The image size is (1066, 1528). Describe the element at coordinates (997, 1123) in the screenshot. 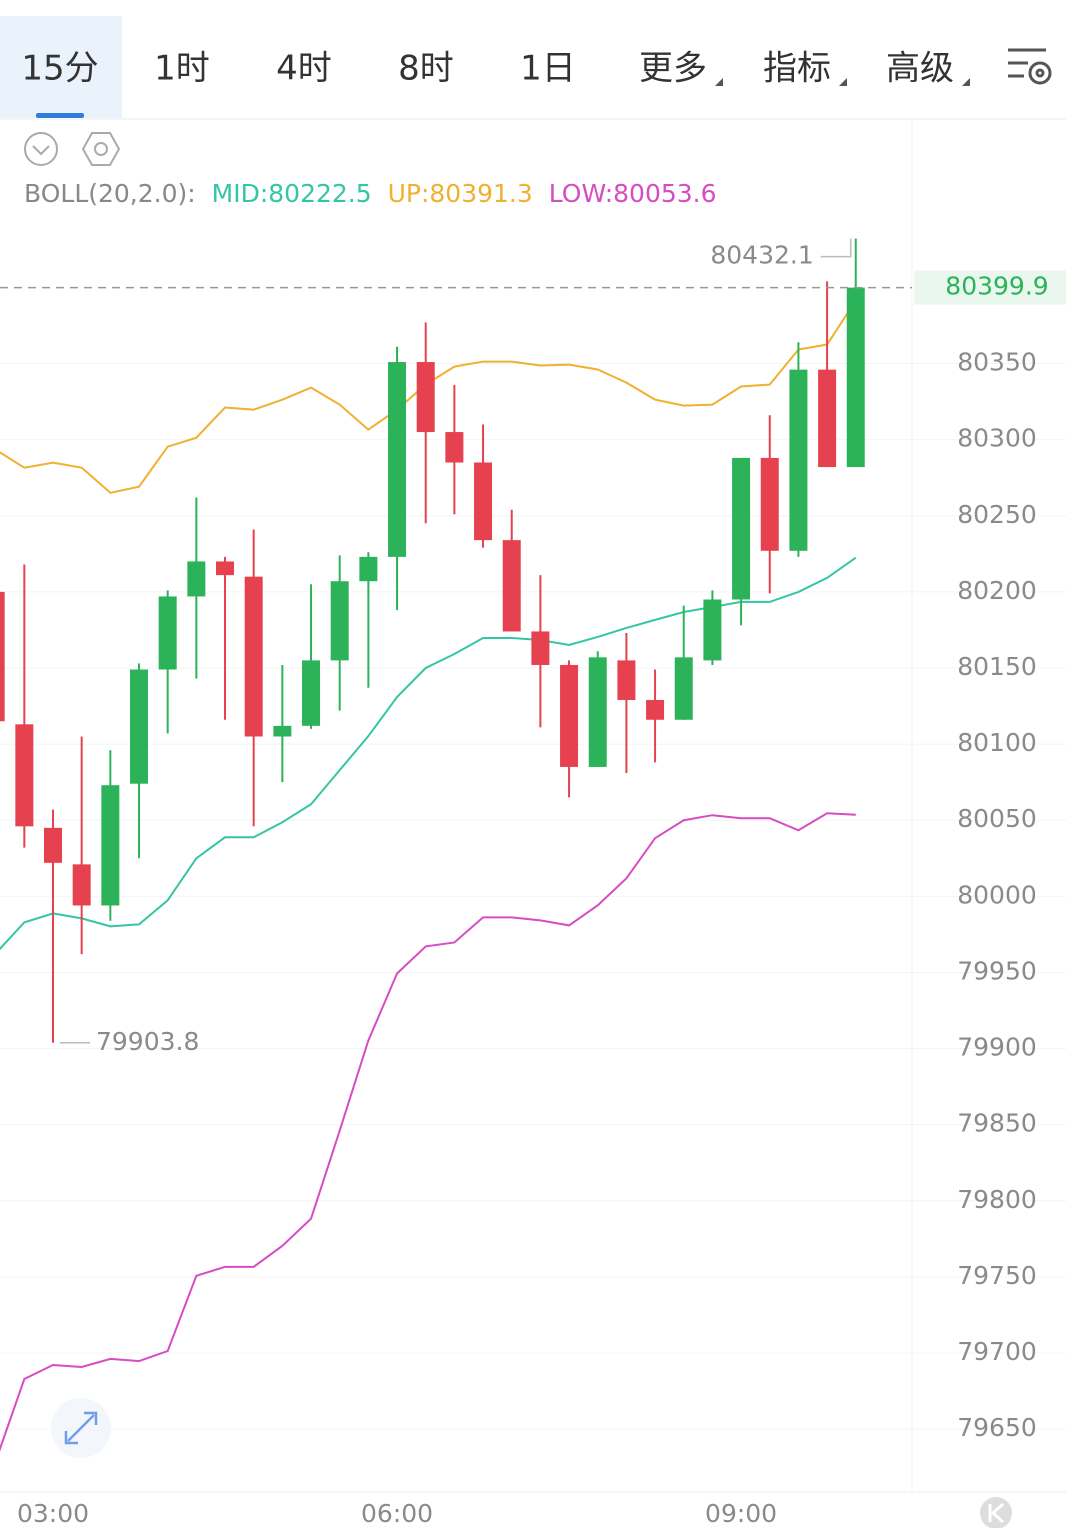

I see `y-tick-label: 79850` at that location.